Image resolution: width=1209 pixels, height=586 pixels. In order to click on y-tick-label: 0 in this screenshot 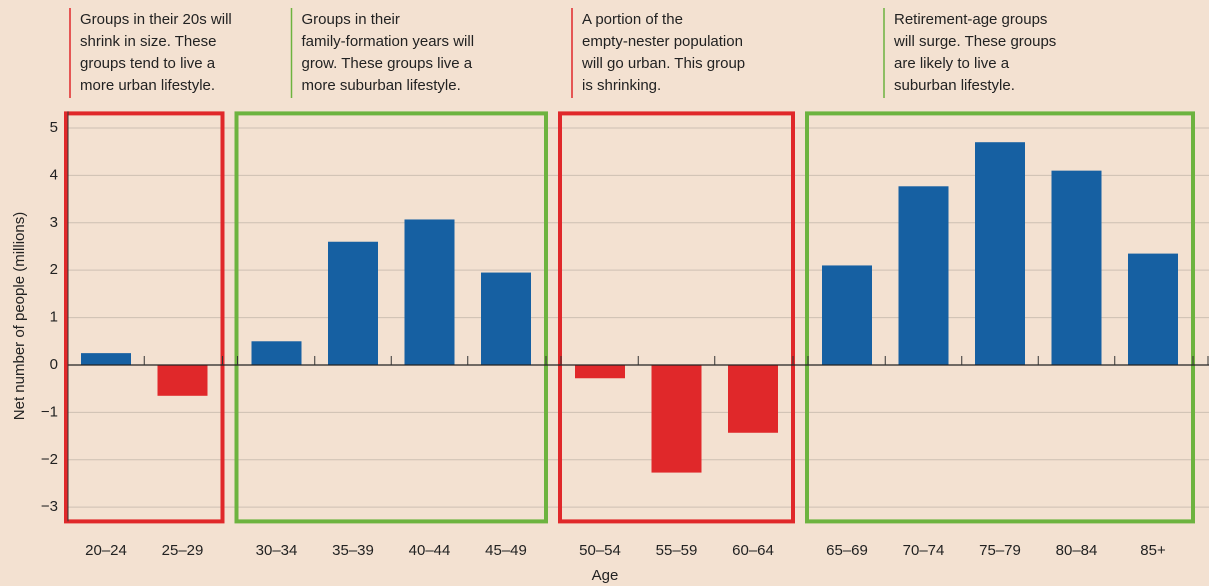, I will do `click(54, 364)`.